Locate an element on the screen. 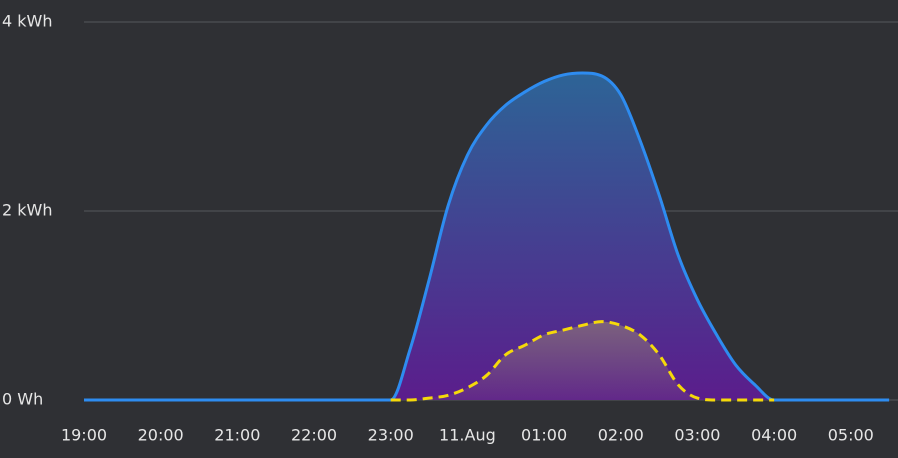  y-tick-label: 0 Wh is located at coordinates (22, 399).